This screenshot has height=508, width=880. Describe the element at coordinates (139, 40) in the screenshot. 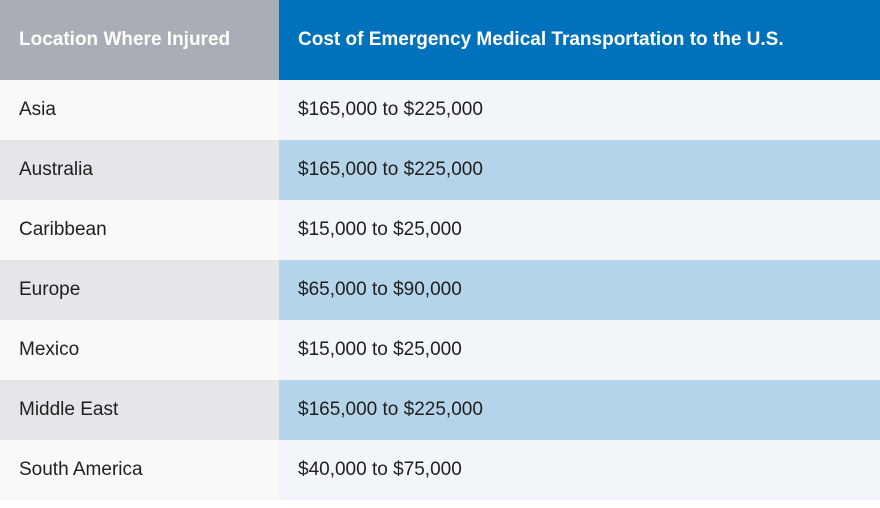

I see `header-location: Location Where Injured` at that location.